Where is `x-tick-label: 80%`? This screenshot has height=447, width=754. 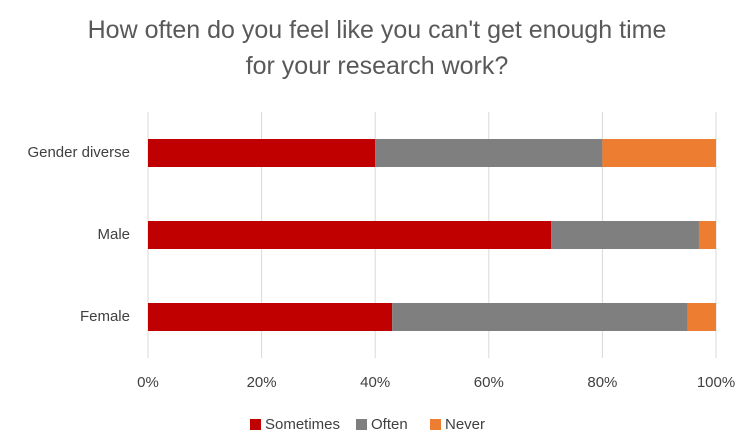 x-tick-label: 80% is located at coordinates (602, 382).